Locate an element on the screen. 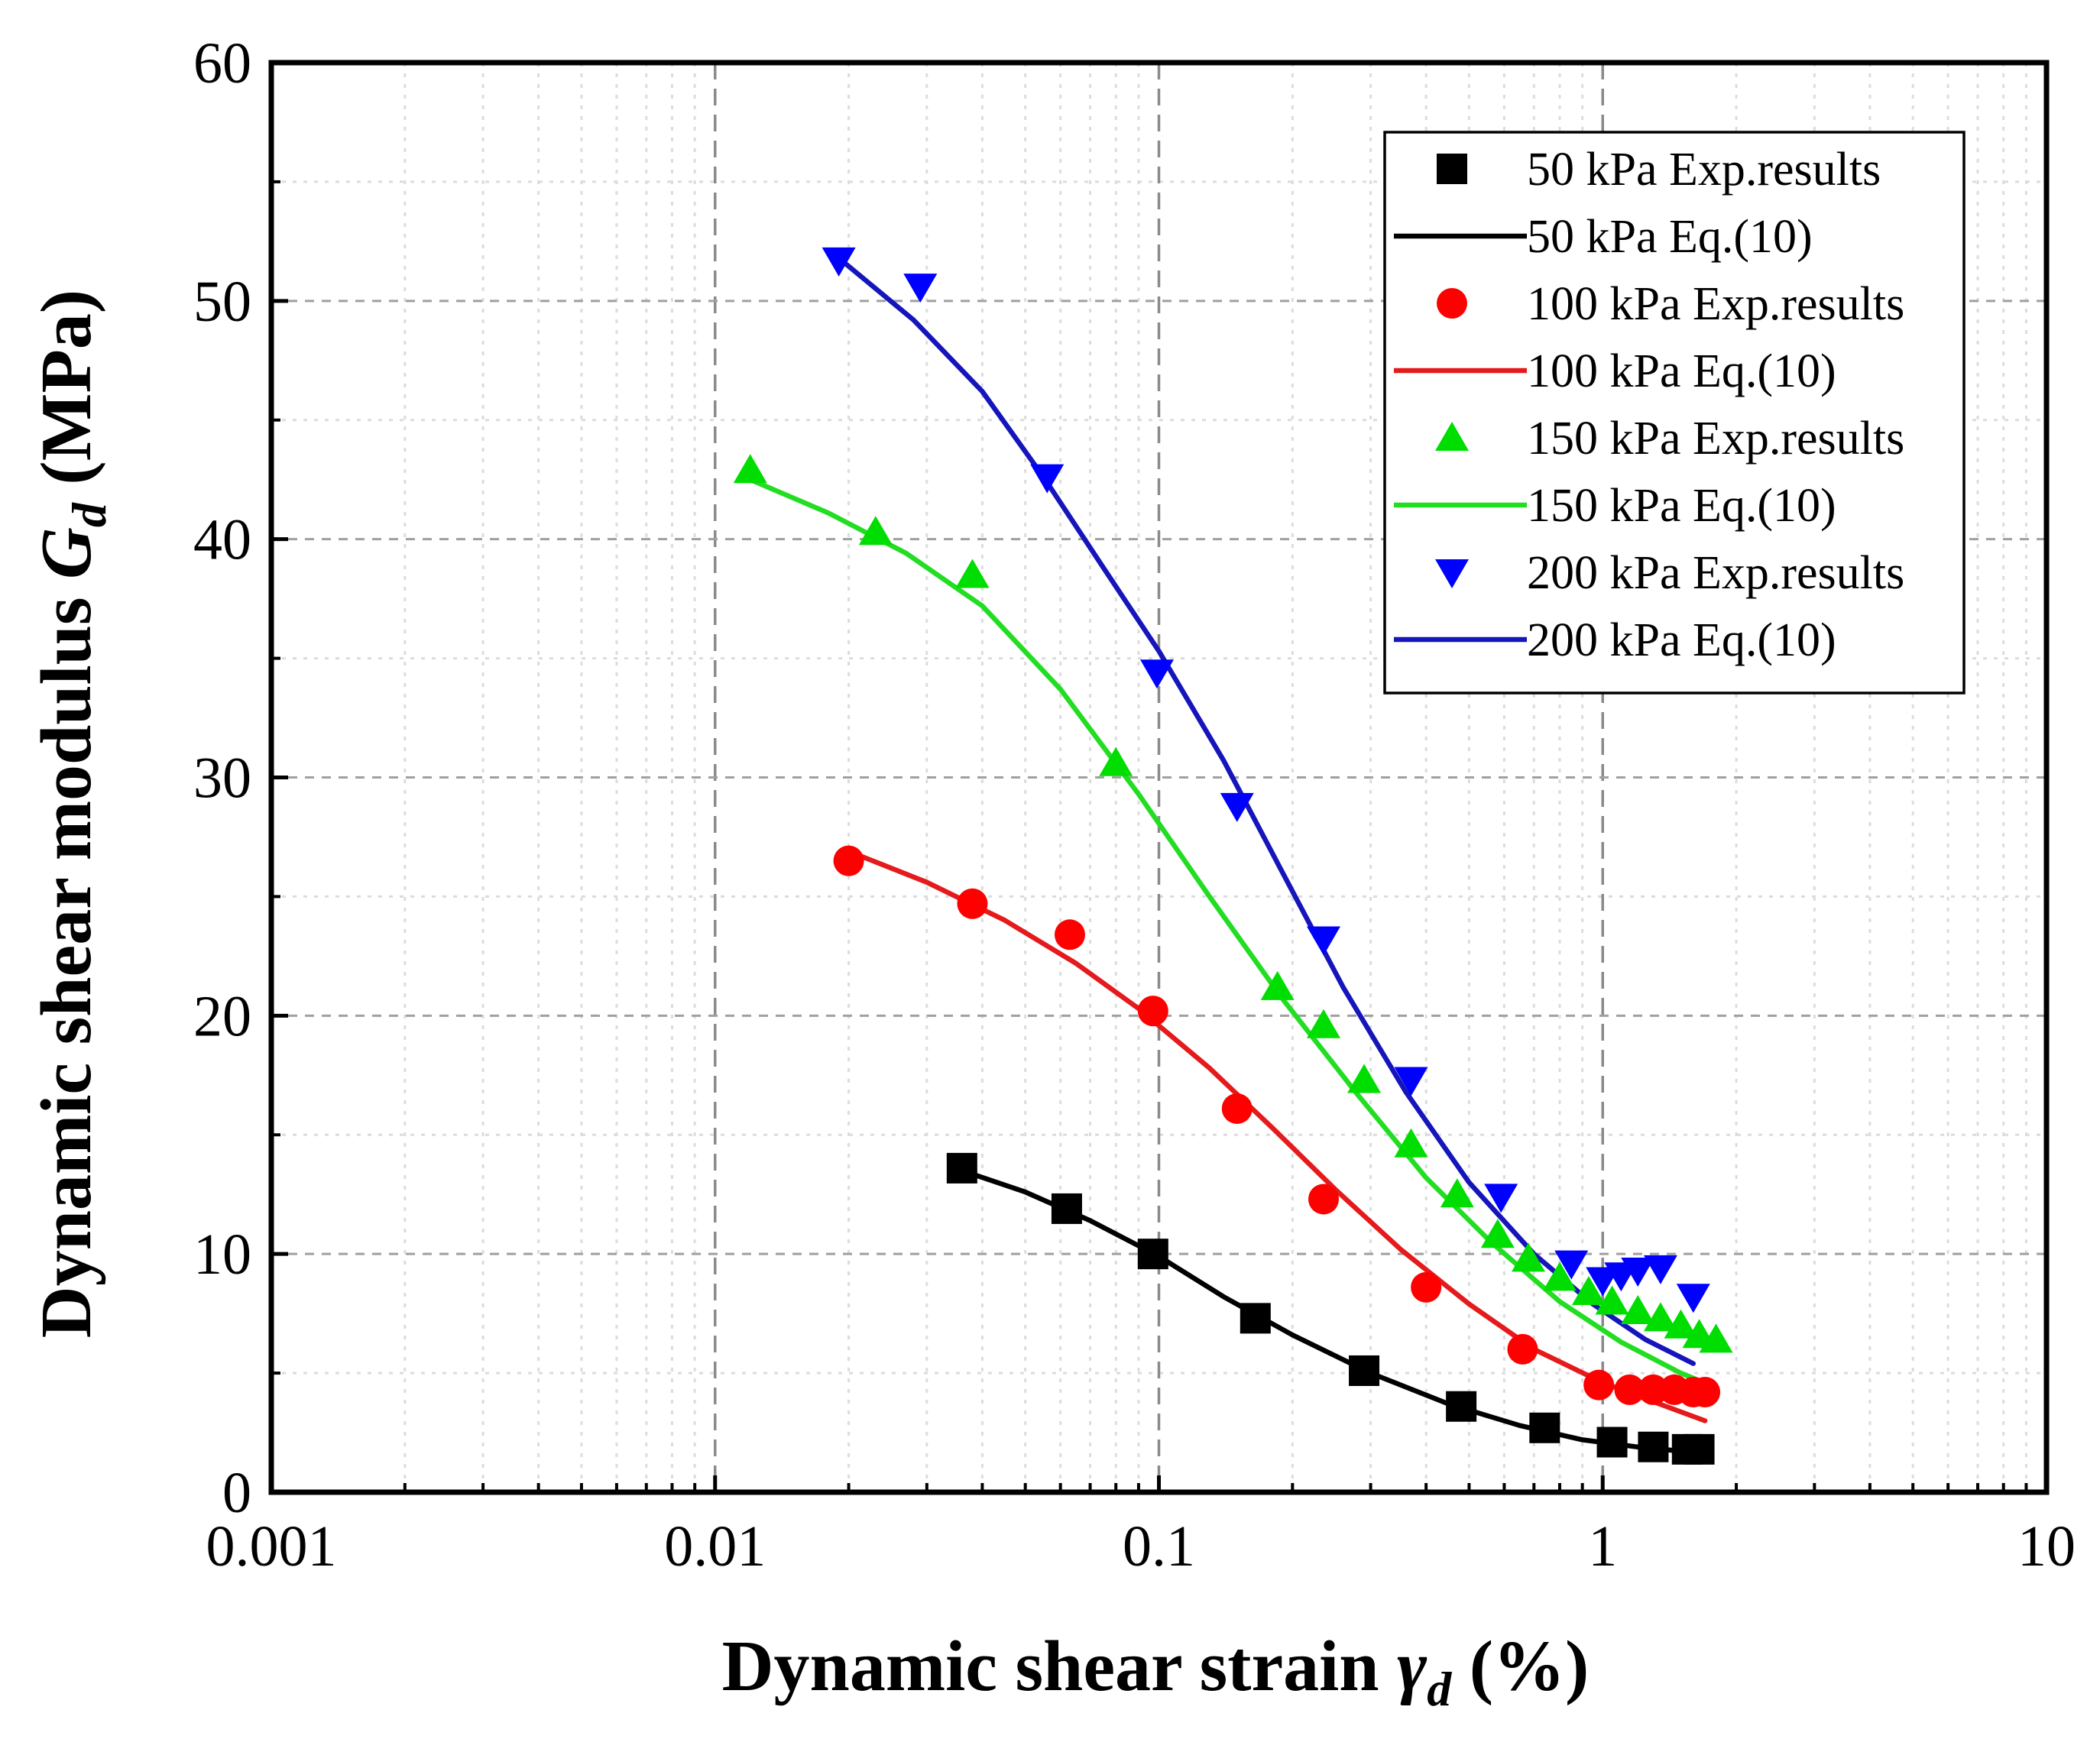 This screenshot has height=1739, width=2100. x-tick-label: 1 is located at coordinates (1602, 1546).